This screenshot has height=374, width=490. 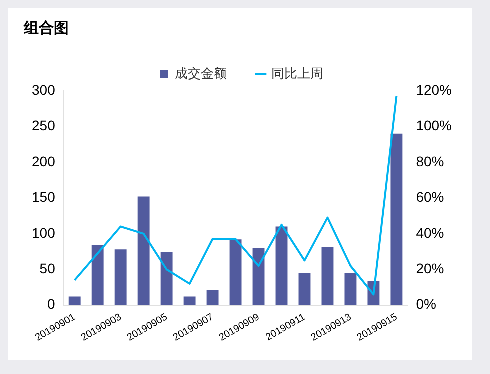 What do you see at coordinates (434, 126) in the screenshot?
I see `y2-tick-label: 100%` at bounding box center [434, 126].